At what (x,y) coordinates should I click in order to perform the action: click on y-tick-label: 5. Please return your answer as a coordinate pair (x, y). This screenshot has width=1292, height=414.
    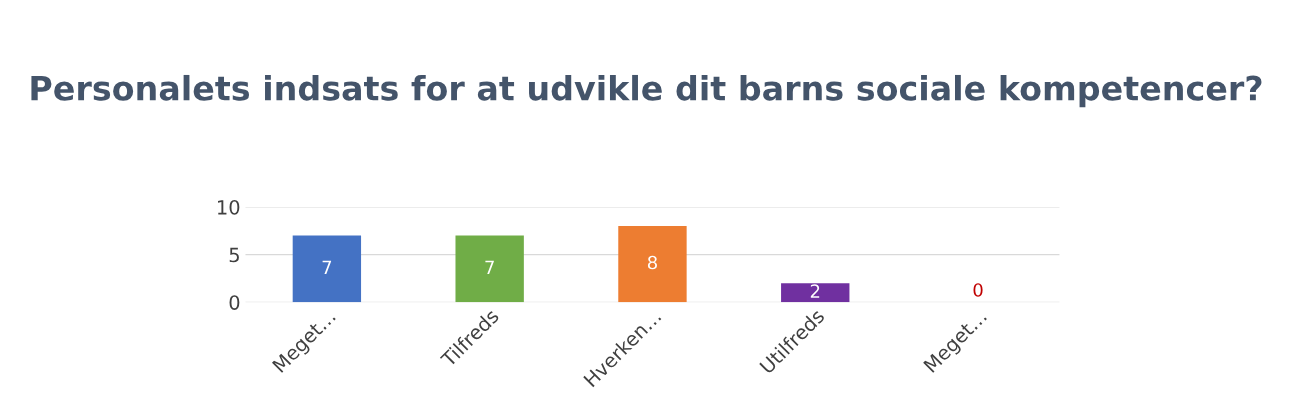
    Looking at the image, I should click on (234, 255).